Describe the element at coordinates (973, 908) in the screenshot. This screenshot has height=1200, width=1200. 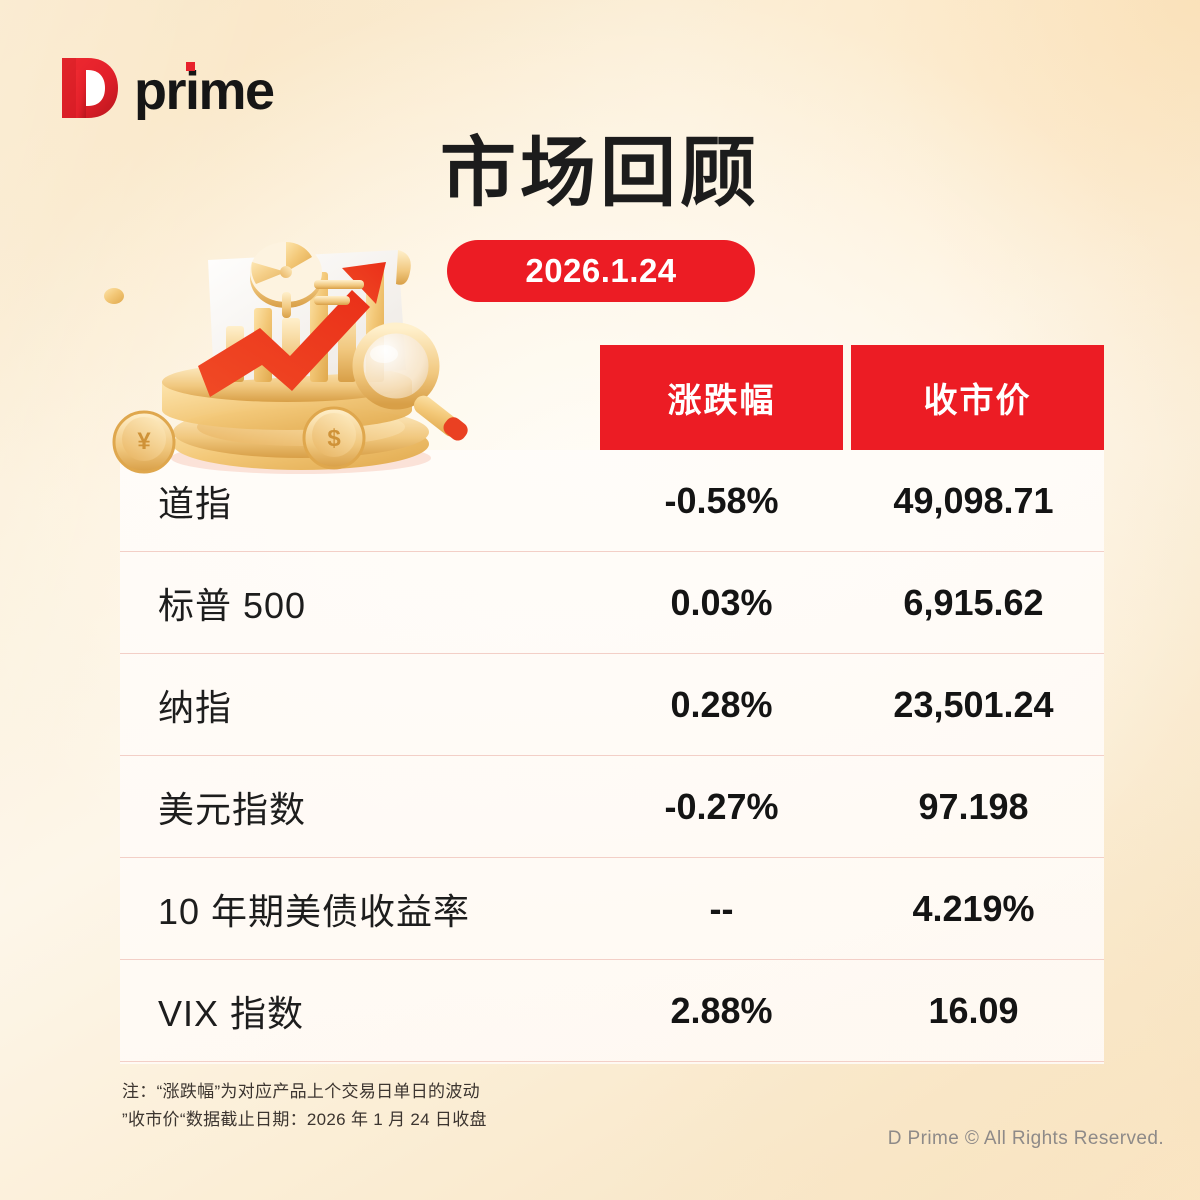
I see `row-close: 4.219%` at that location.